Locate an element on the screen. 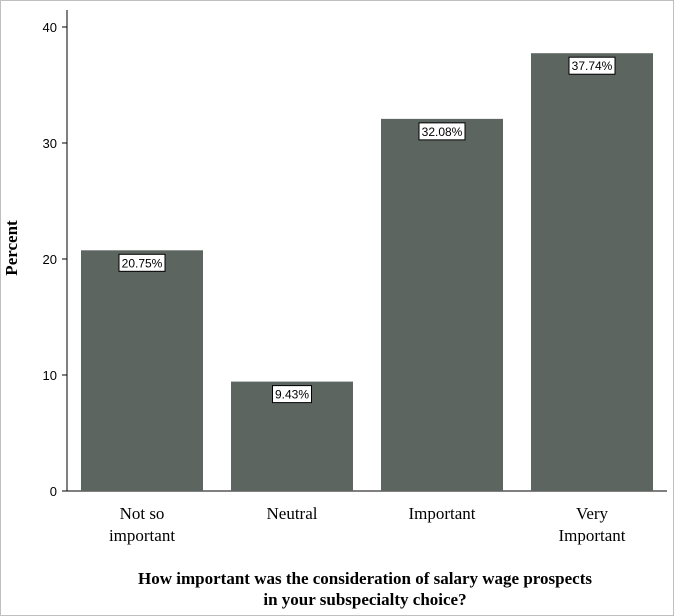  y-axis-title: Percent is located at coordinates (11, 248).